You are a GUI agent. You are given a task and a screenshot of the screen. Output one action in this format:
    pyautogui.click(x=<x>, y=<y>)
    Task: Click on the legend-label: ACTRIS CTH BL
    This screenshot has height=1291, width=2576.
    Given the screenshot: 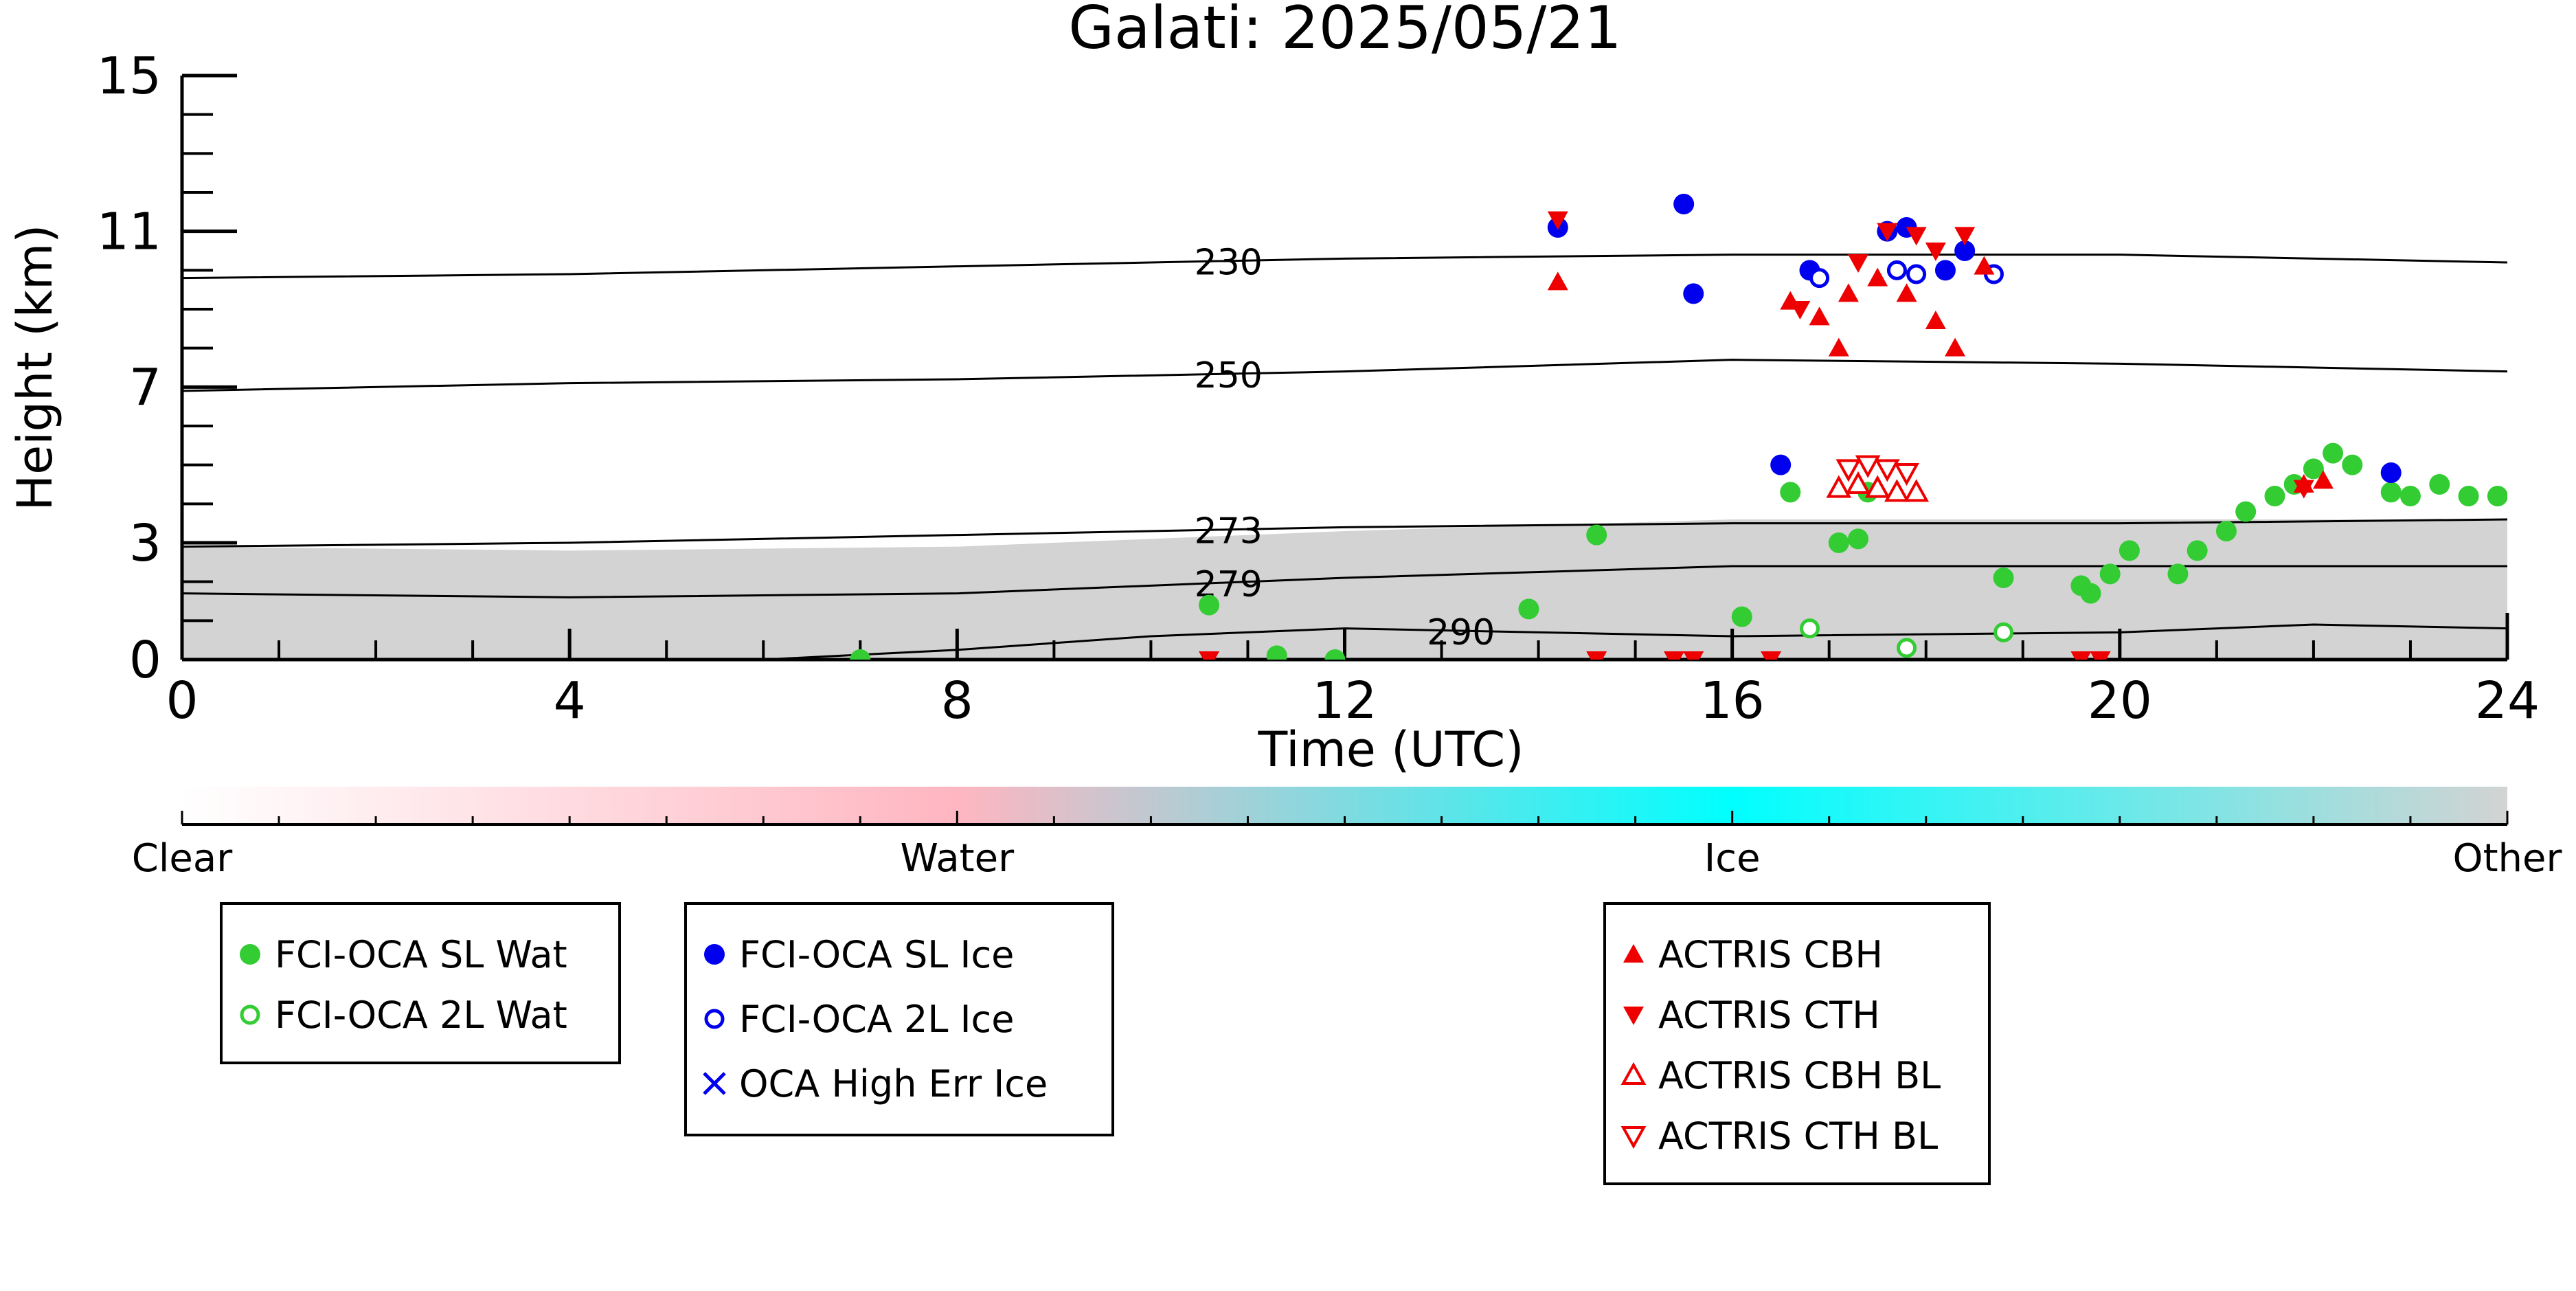 What is the action you would take?
    pyautogui.click(x=1798, y=1136)
    